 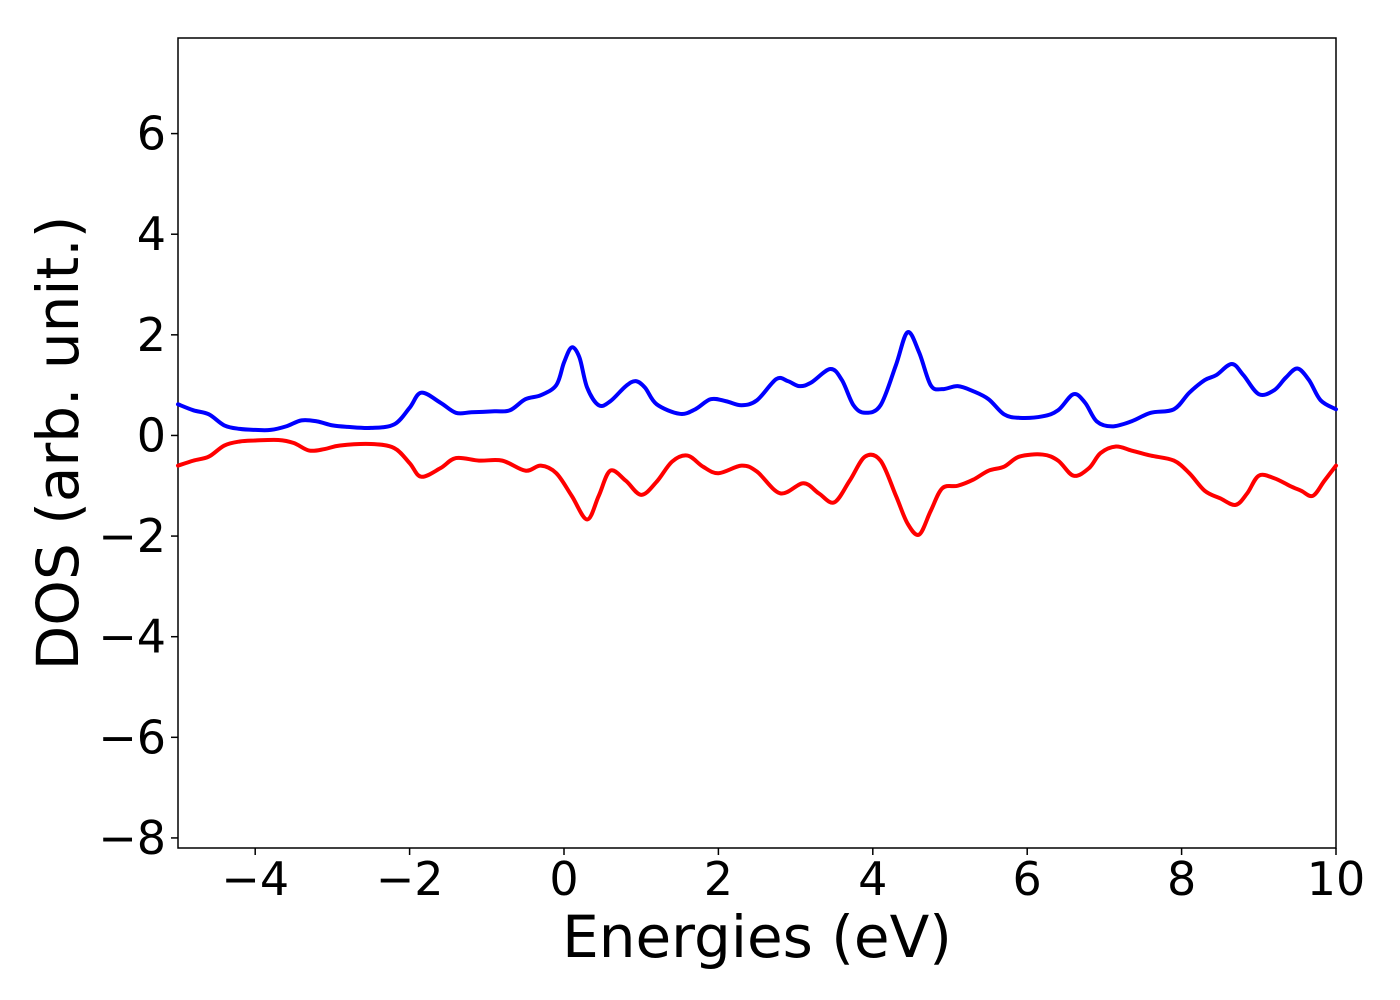 What do you see at coordinates (151, 234) in the screenshot?
I see `y-tick-label: 4` at bounding box center [151, 234].